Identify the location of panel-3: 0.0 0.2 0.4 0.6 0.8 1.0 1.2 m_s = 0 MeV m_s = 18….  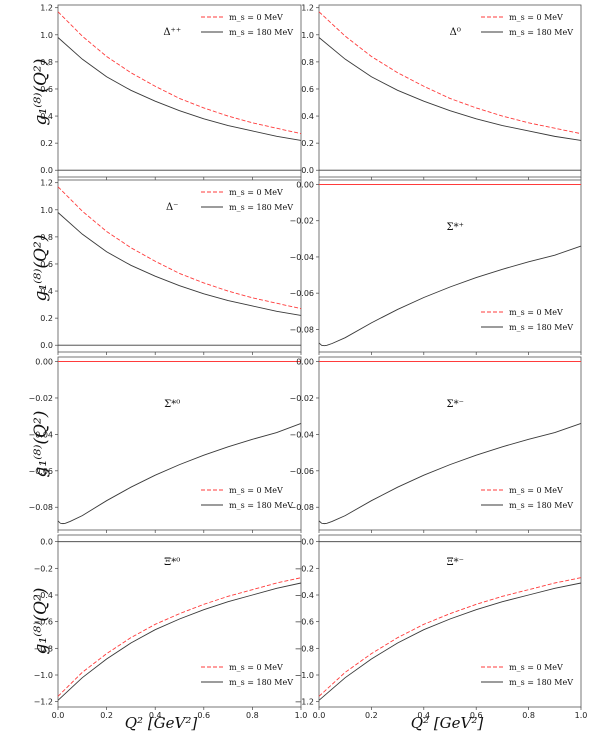
(171, 267).